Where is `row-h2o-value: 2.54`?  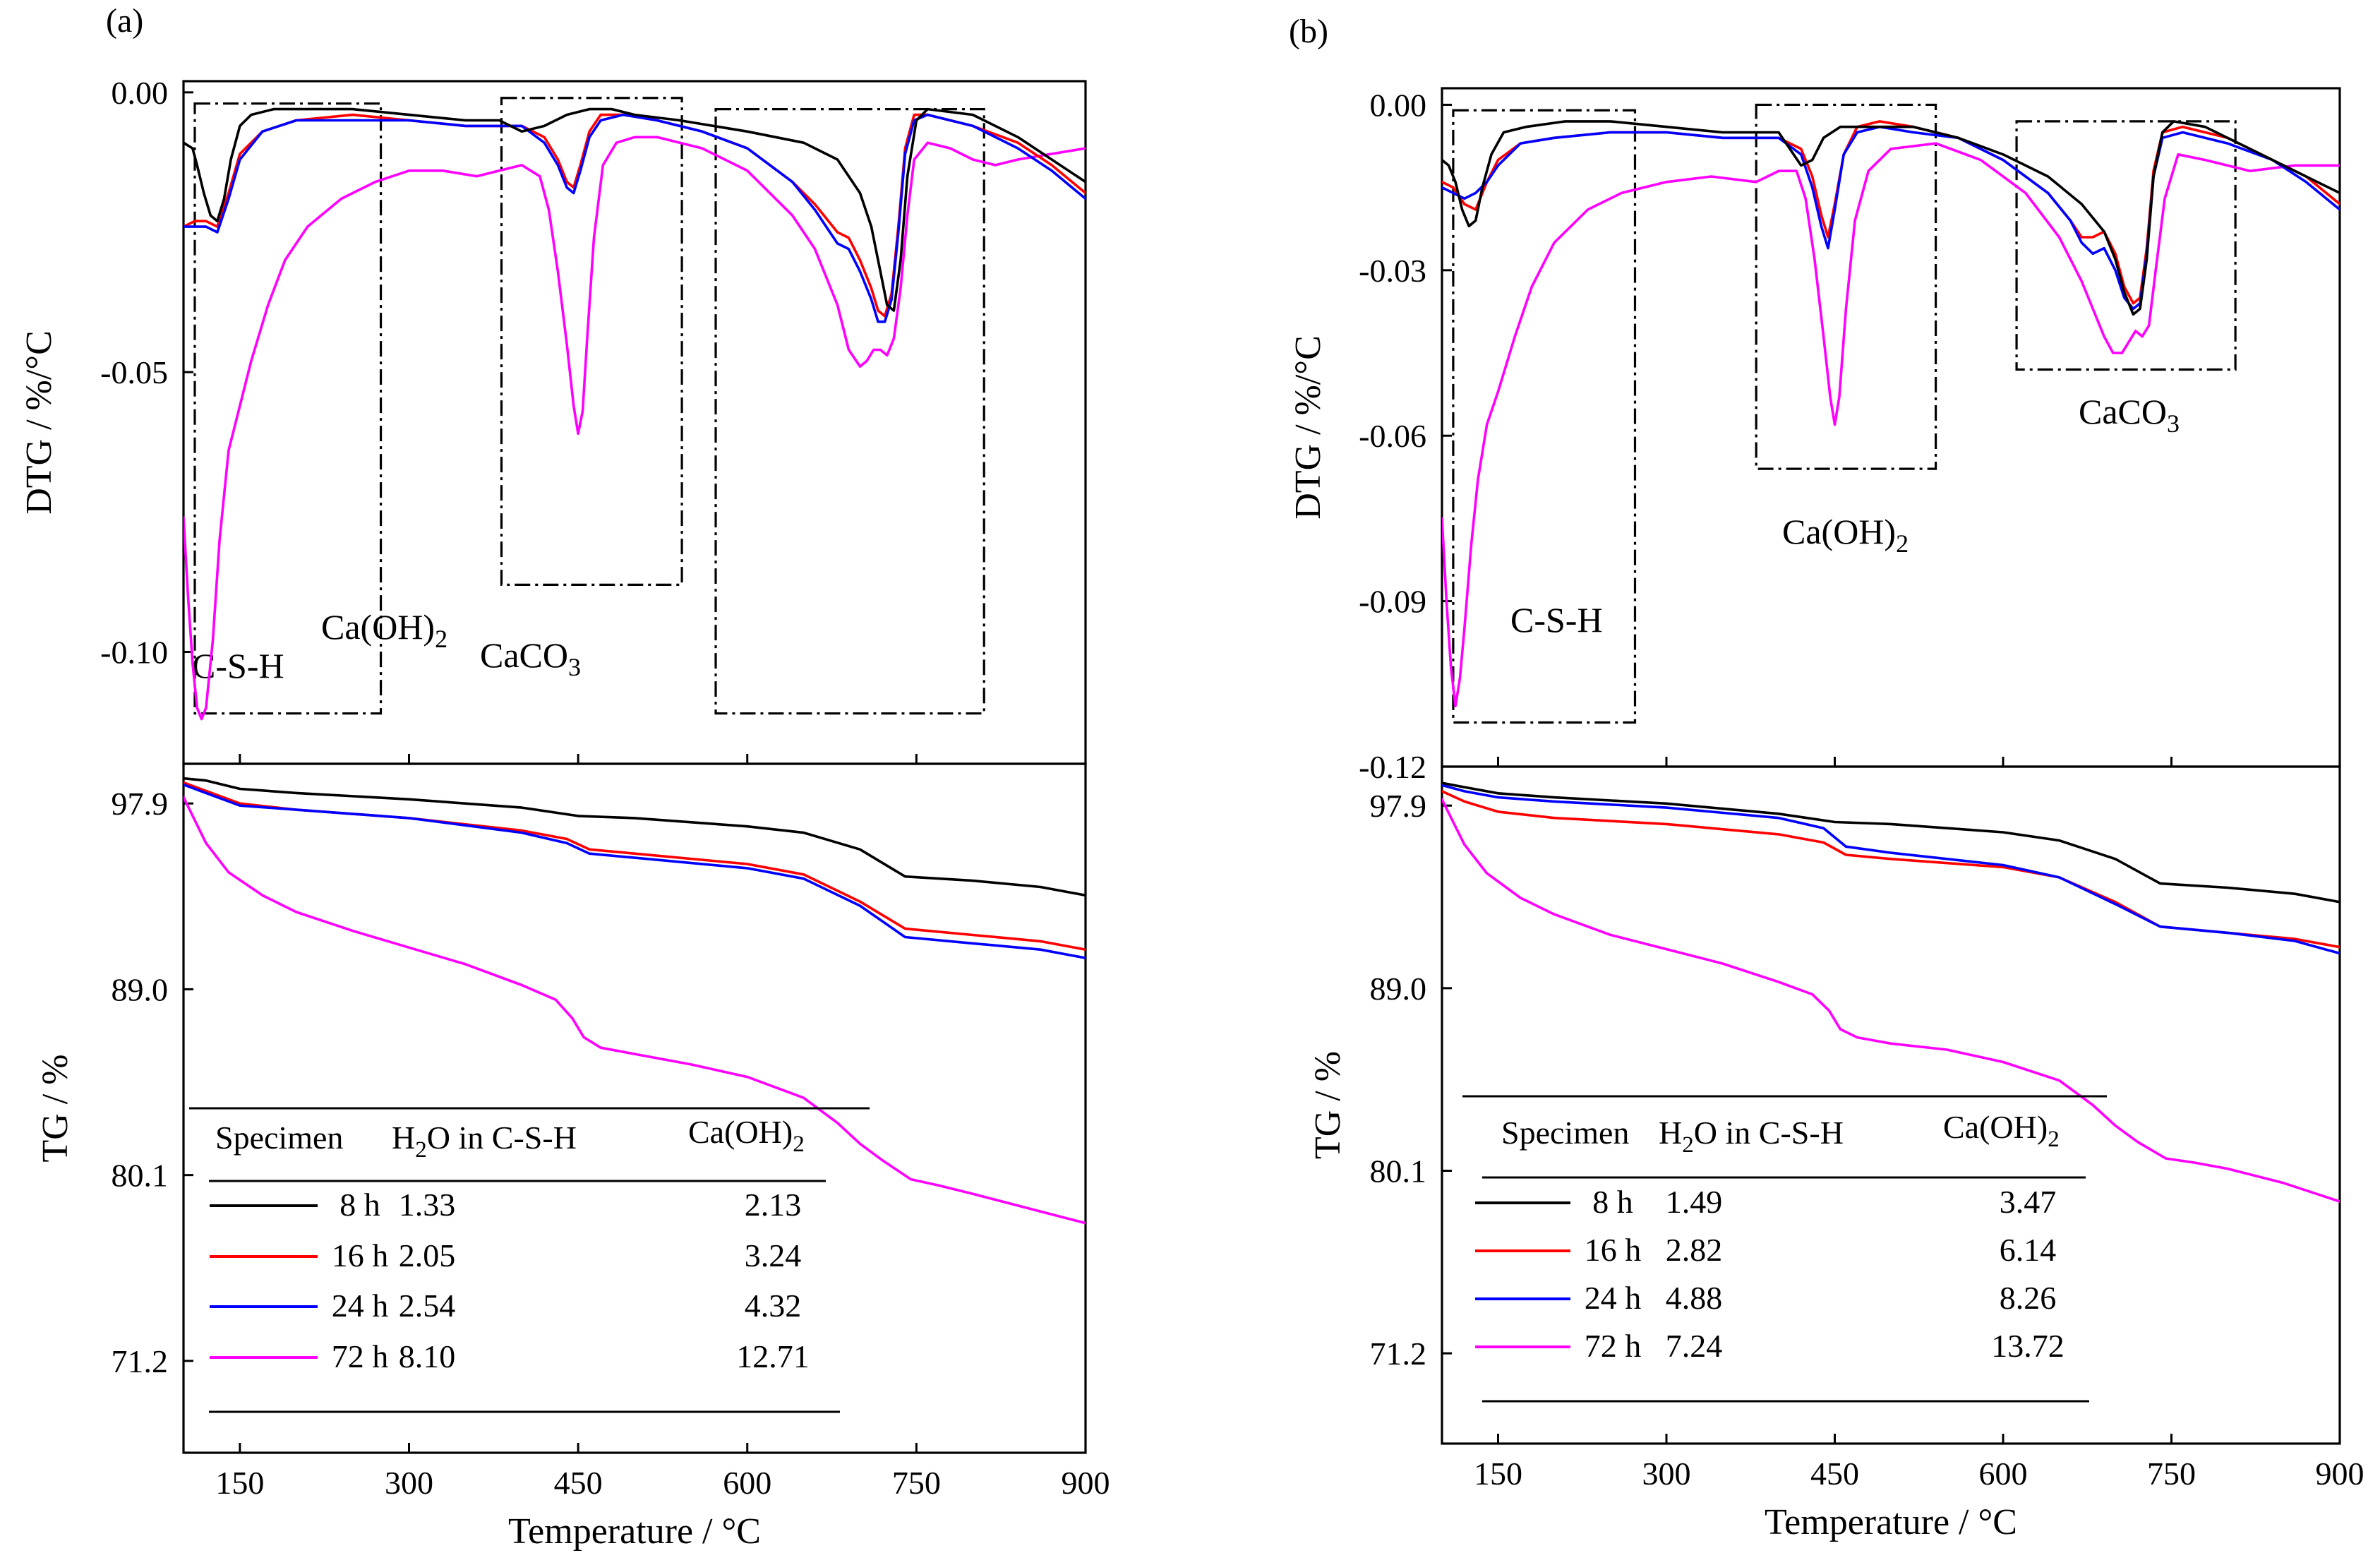
row-h2o-value: 2.54 is located at coordinates (427, 1306).